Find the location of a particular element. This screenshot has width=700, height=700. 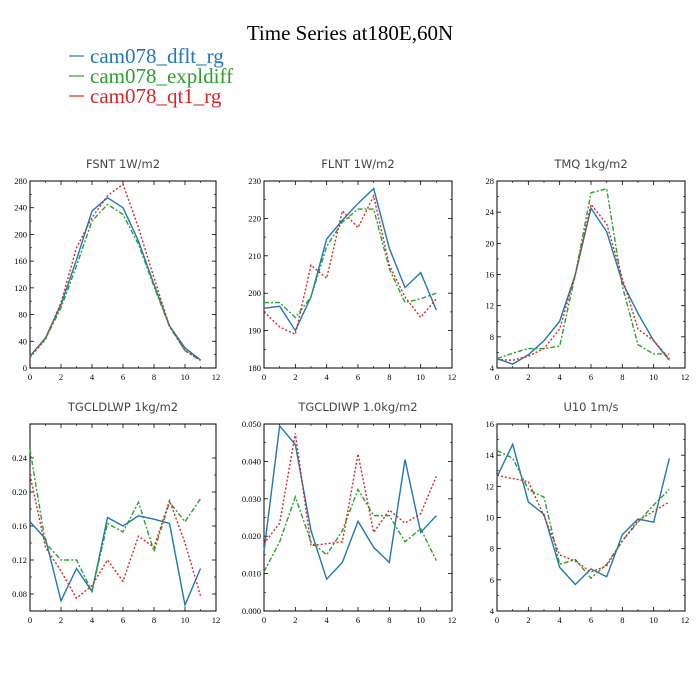

legend-label-1: cam078_dflt_rg is located at coordinates (157, 56).